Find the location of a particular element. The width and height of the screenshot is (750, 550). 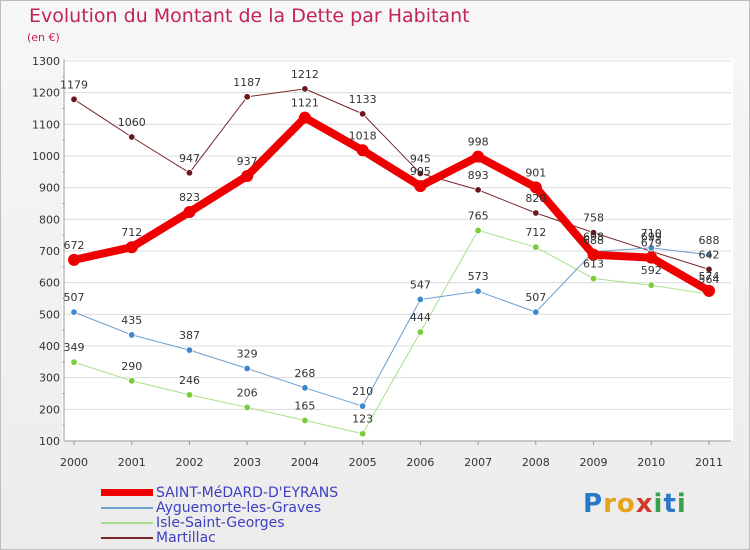

data-label: 564 is located at coordinates (709, 279).